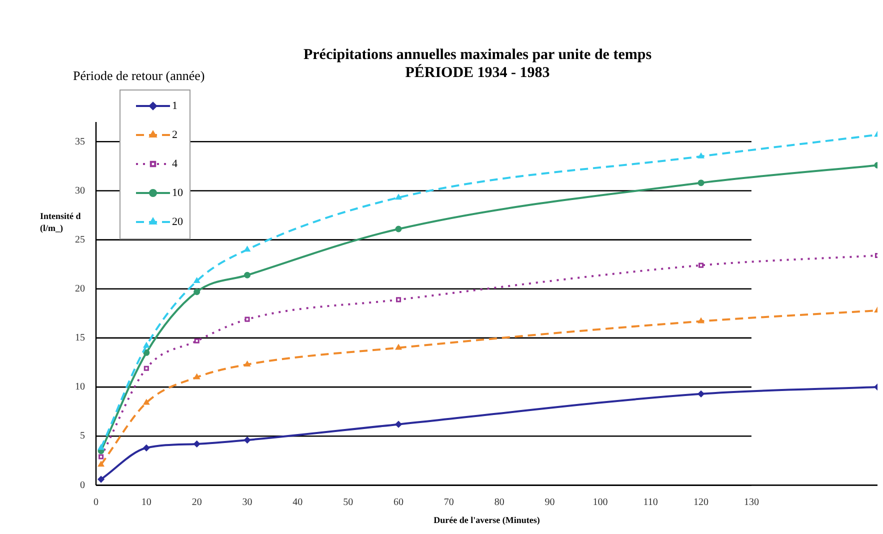 This screenshot has width=883, height=534. What do you see at coordinates (82, 485) in the screenshot?
I see `y-tick-label: 0` at bounding box center [82, 485].